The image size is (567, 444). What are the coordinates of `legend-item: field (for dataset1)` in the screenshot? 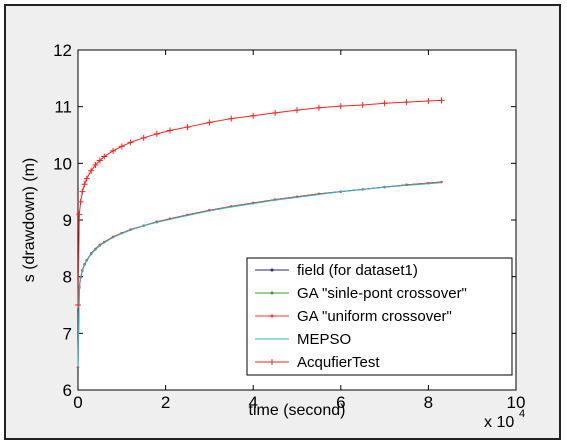 It's located at (336, 270).